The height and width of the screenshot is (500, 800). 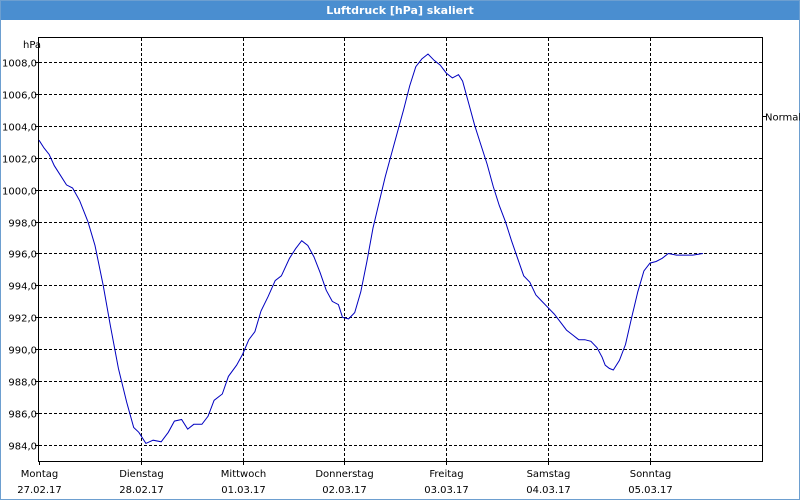 I want to click on x-tick-date-label: 03.03.17, so click(x=446, y=490).